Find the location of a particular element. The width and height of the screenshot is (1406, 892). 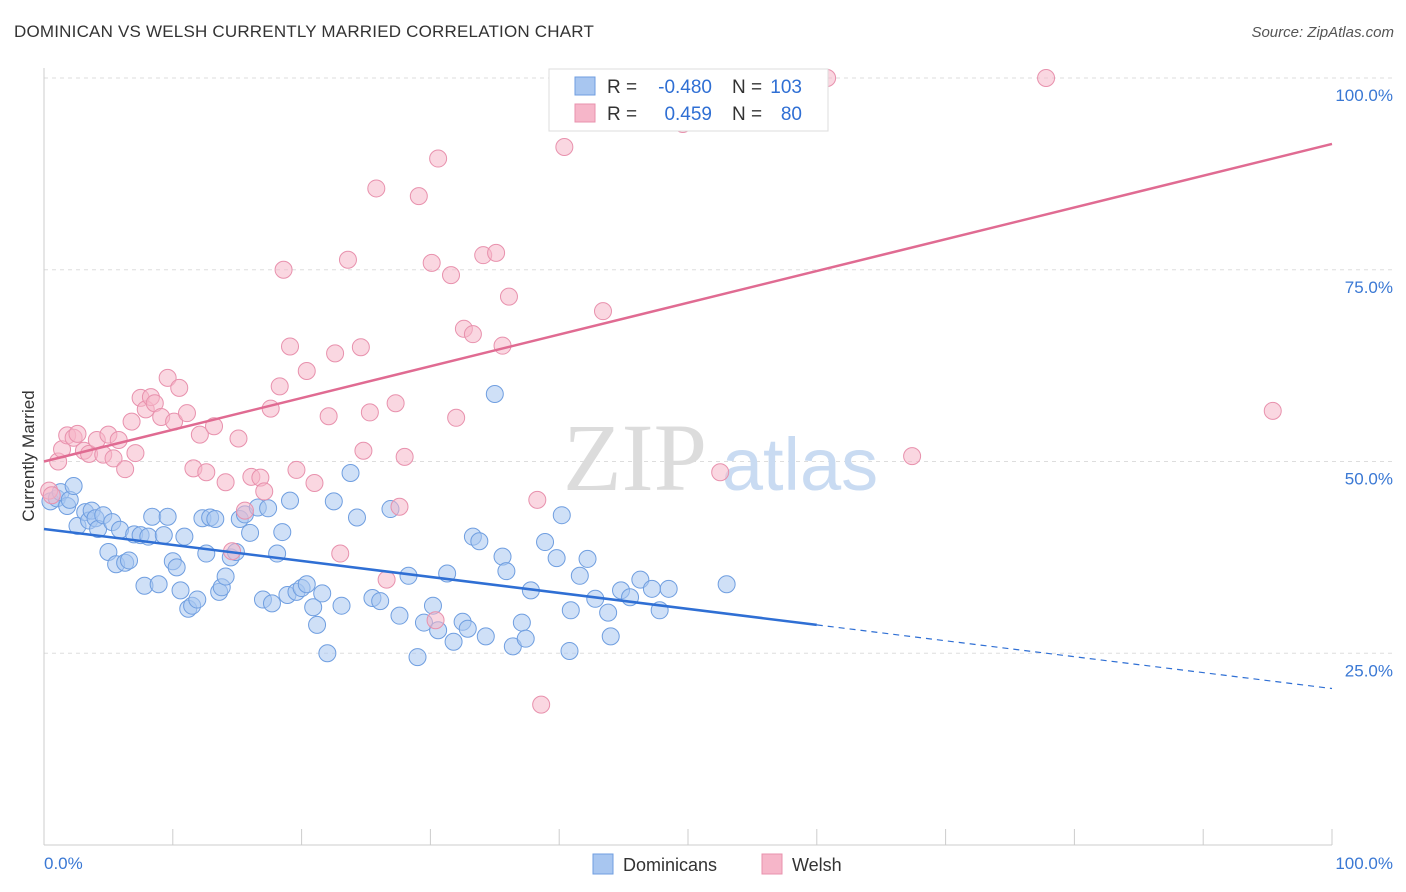

legend-bottom-swatch-welsh is located at coordinates (772, 864).